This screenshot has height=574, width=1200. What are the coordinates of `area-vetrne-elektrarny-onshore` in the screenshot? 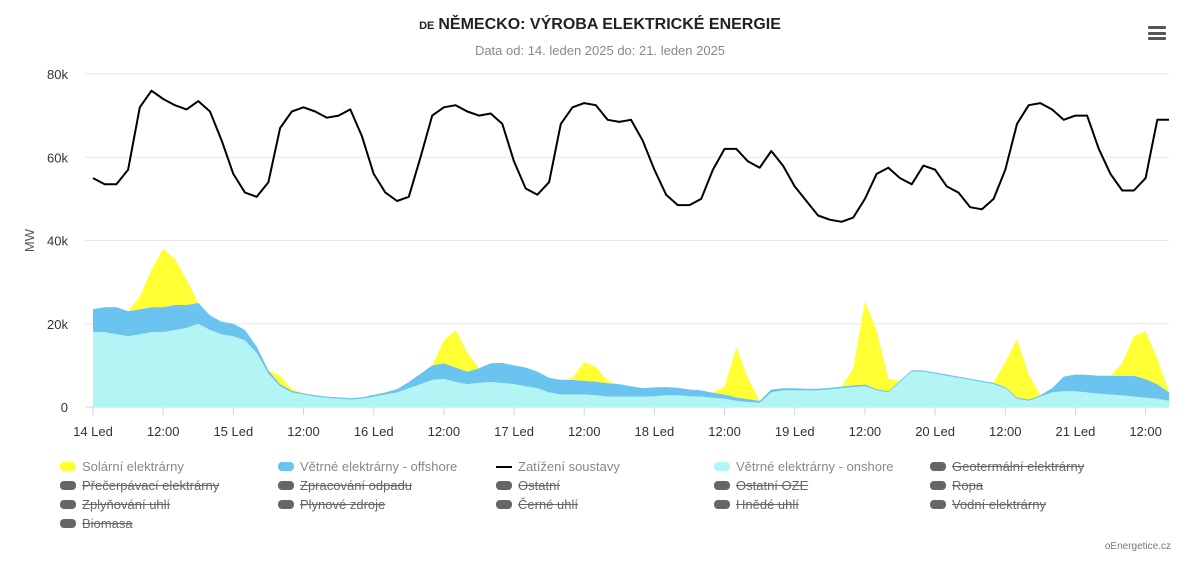 It's located at (631, 365).